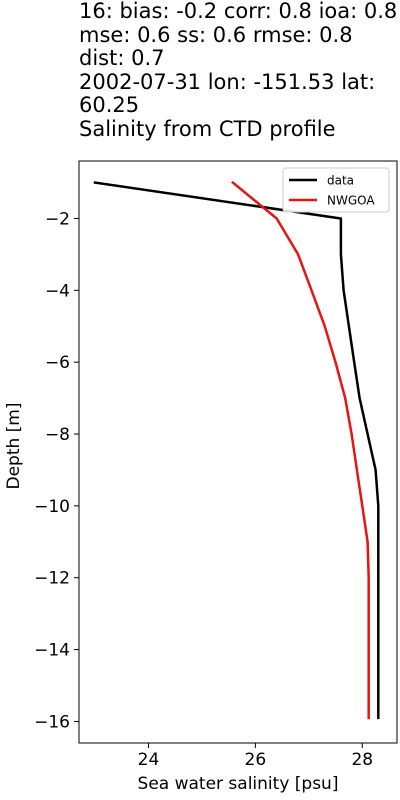 The height and width of the screenshot is (800, 400). I want to click on y-axis-label: Depth [m], so click(14, 446).